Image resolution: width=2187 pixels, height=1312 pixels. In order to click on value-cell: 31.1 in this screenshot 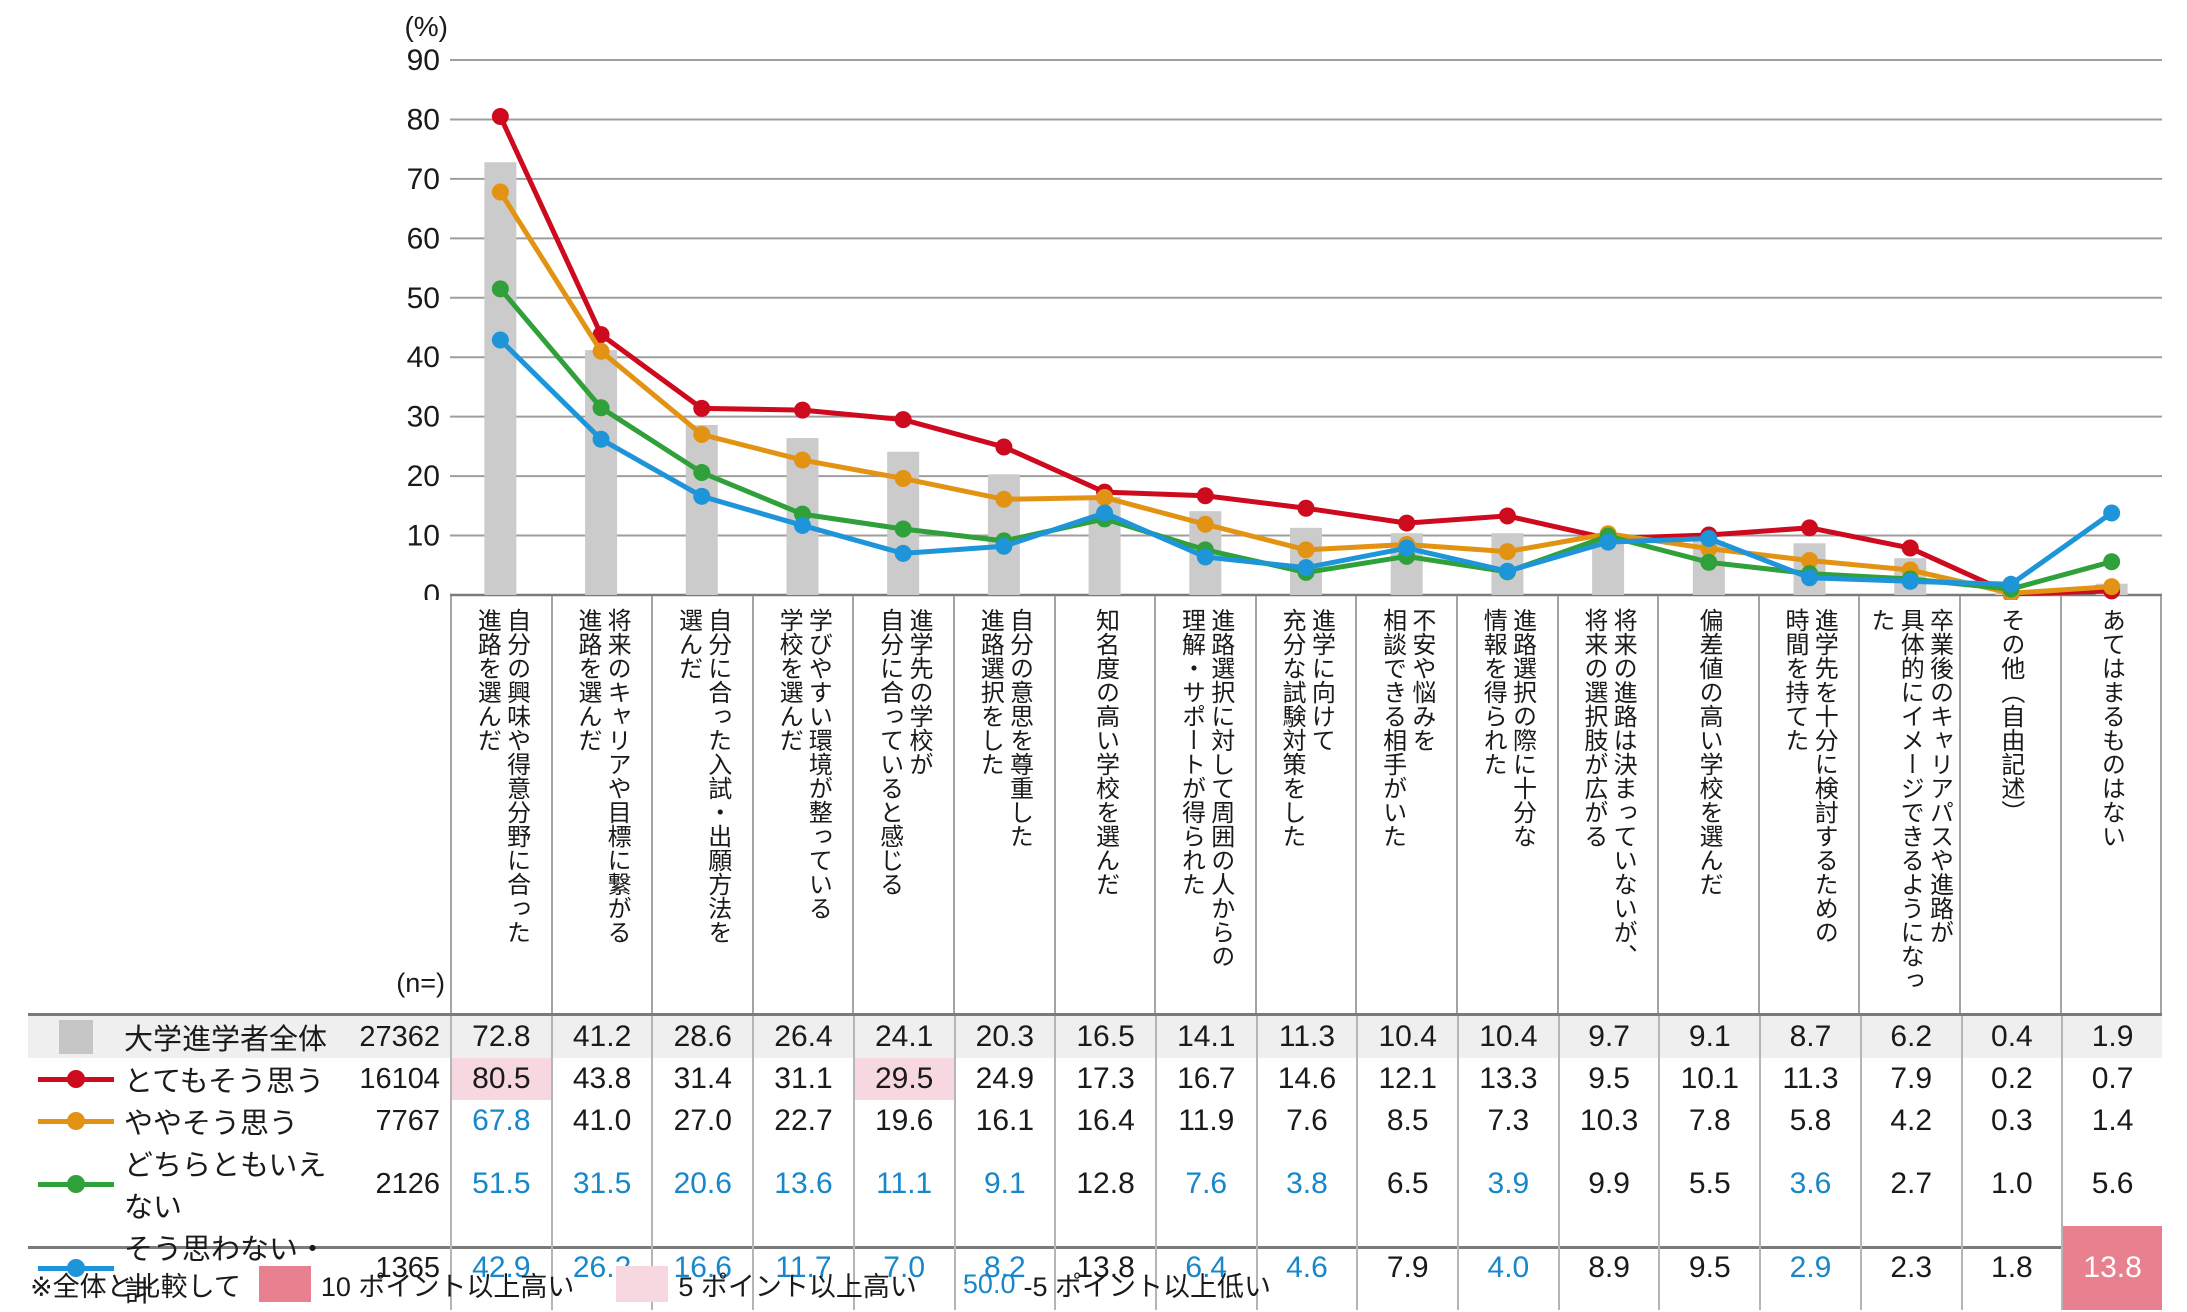, I will do `click(802, 1079)`.